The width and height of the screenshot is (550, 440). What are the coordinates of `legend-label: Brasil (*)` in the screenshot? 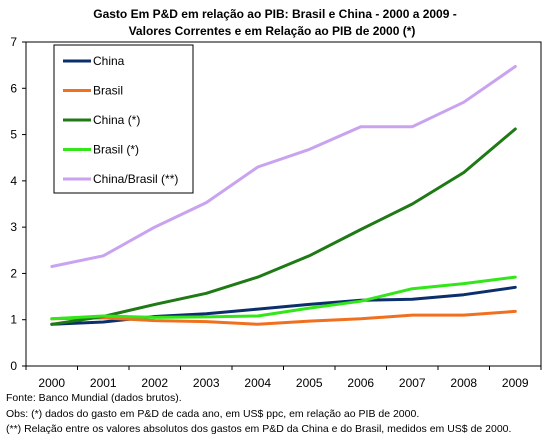 It's located at (116, 150).